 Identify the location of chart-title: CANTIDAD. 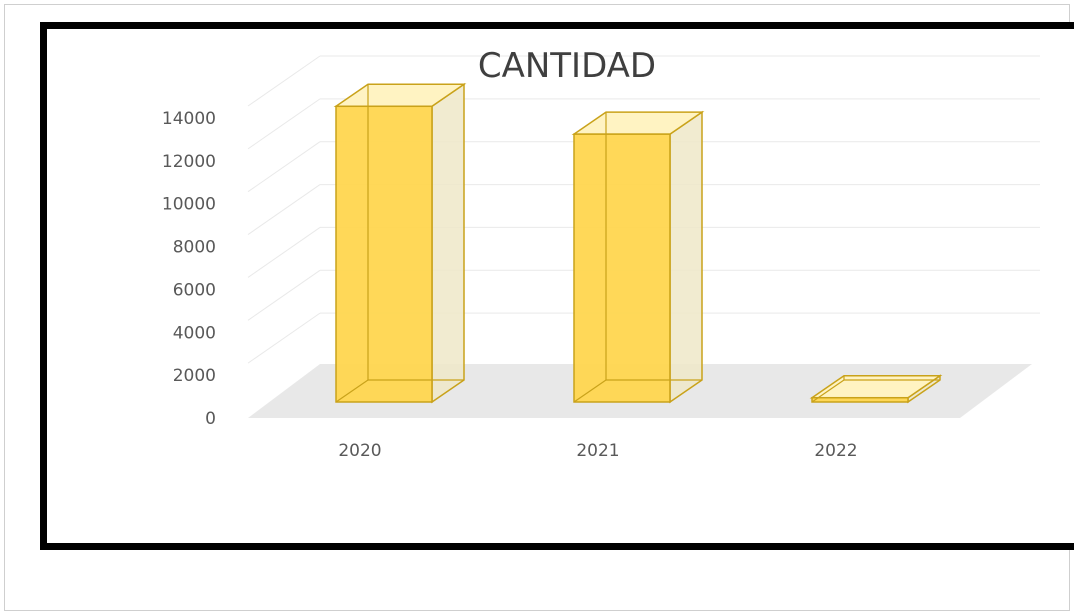
(567, 66).